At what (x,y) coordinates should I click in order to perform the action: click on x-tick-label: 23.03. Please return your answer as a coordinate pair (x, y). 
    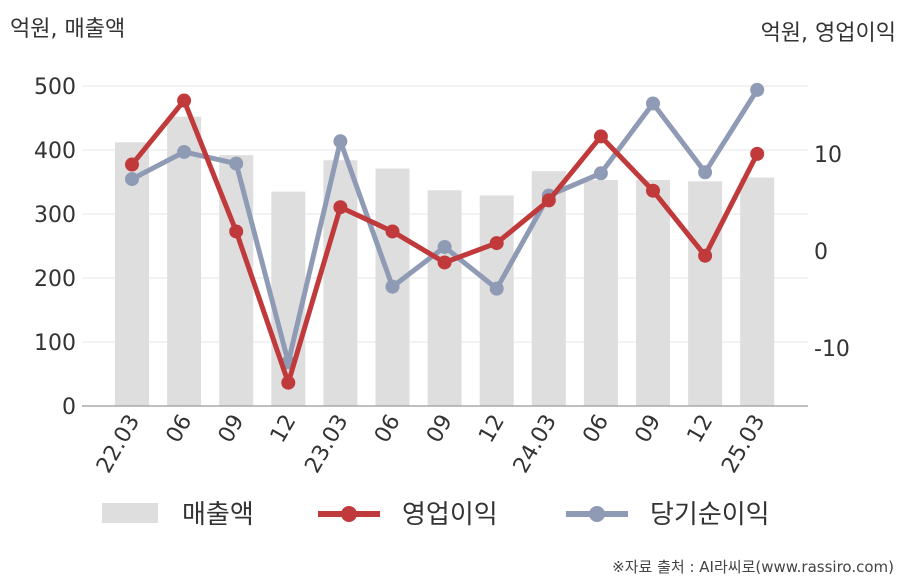
    Looking at the image, I should click on (326, 444).